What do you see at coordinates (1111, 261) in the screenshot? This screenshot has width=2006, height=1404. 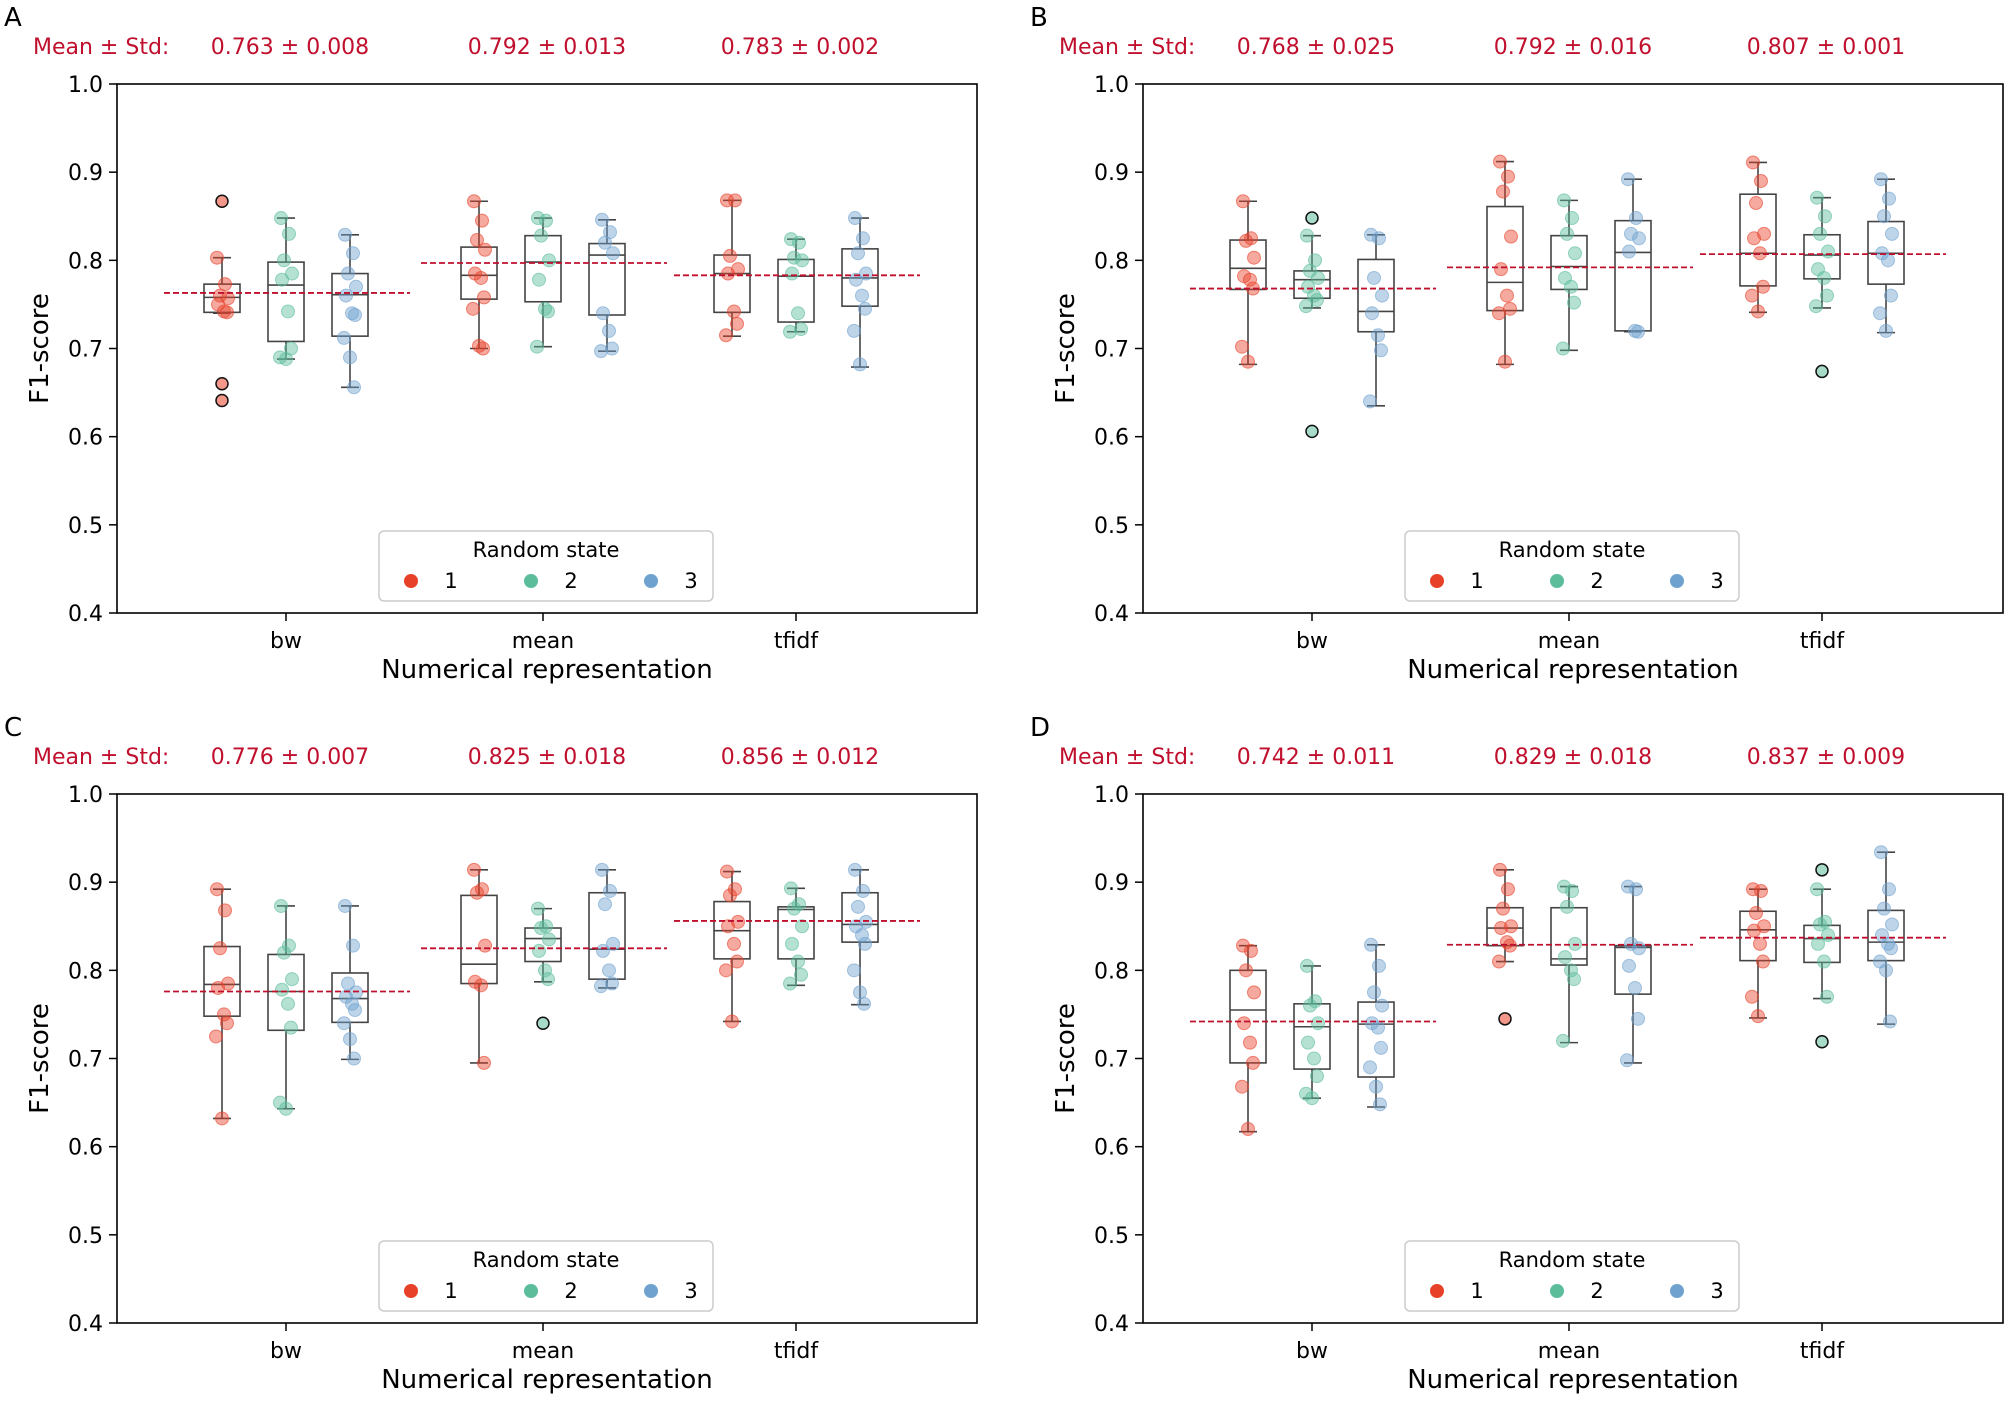 I see `y-tick-label: 0.8` at bounding box center [1111, 261].